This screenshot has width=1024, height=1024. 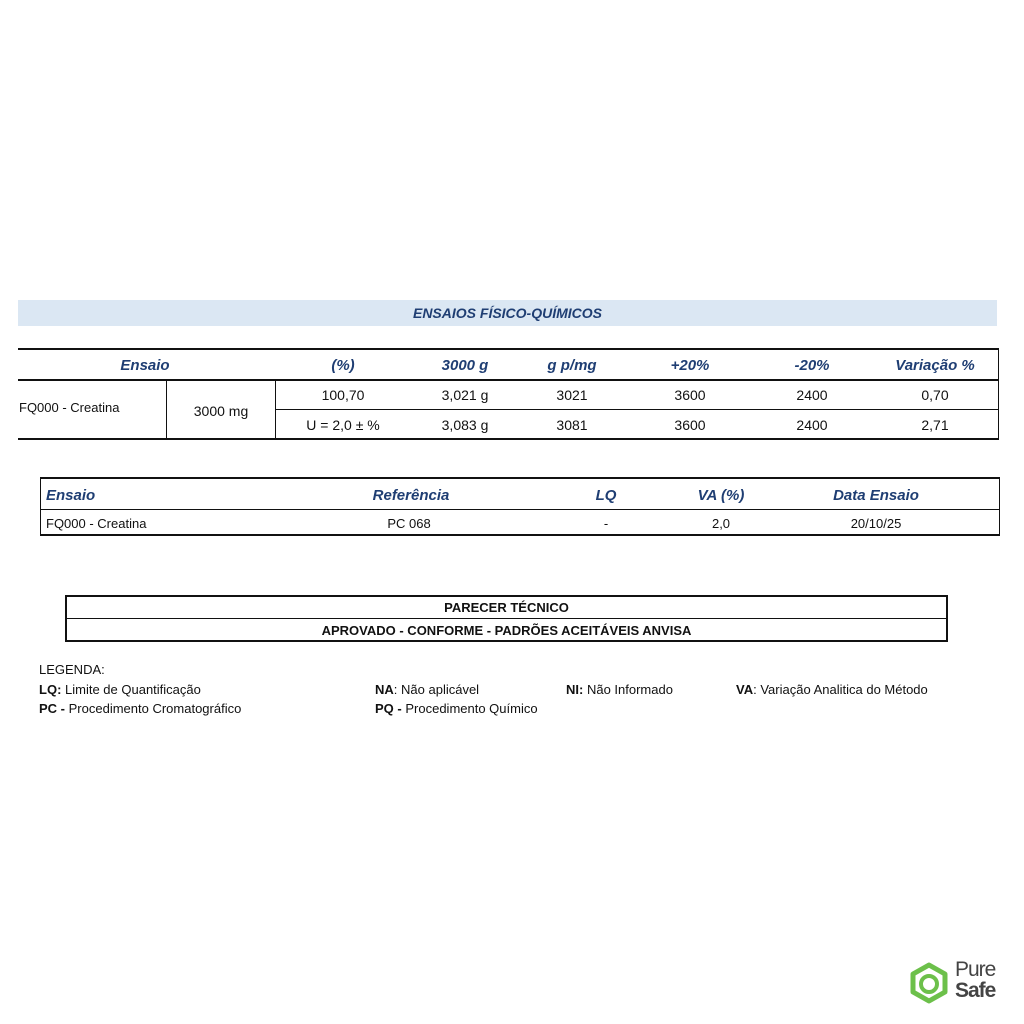 What do you see at coordinates (506, 607) in the screenshot?
I see `parecer-title: PARECER TÉCNICO` at bounding box center [506, 607].